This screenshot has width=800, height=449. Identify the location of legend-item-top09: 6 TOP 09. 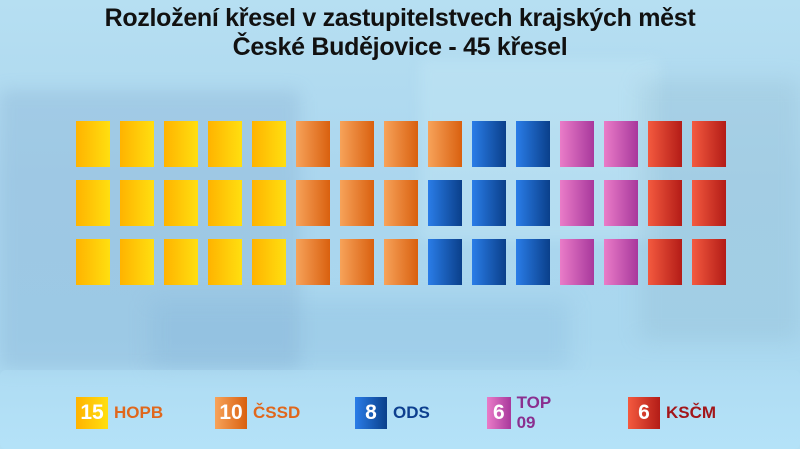
(523, 412).